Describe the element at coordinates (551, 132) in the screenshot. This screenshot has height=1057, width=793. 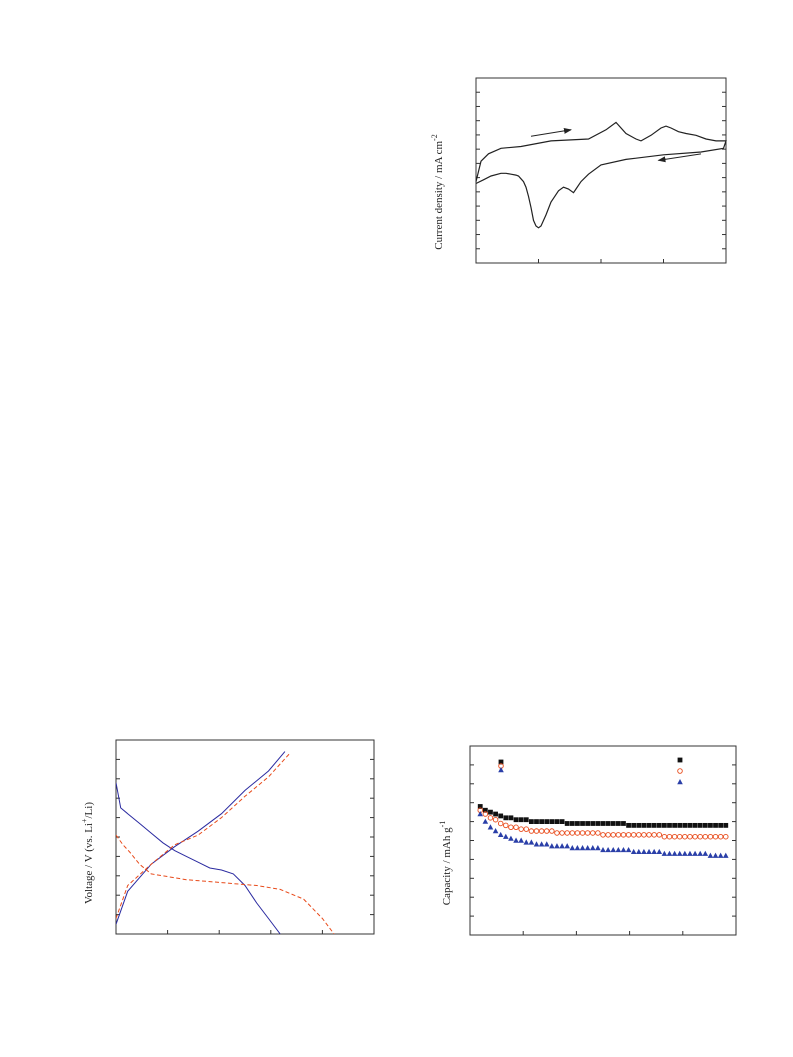
I see `cv-arrow-forward` at that location.